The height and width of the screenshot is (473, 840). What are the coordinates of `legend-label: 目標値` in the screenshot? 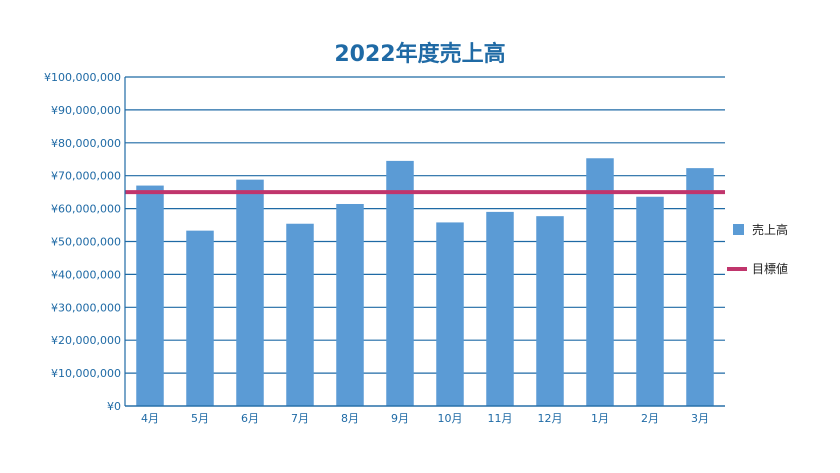 It's located at (770, 268).